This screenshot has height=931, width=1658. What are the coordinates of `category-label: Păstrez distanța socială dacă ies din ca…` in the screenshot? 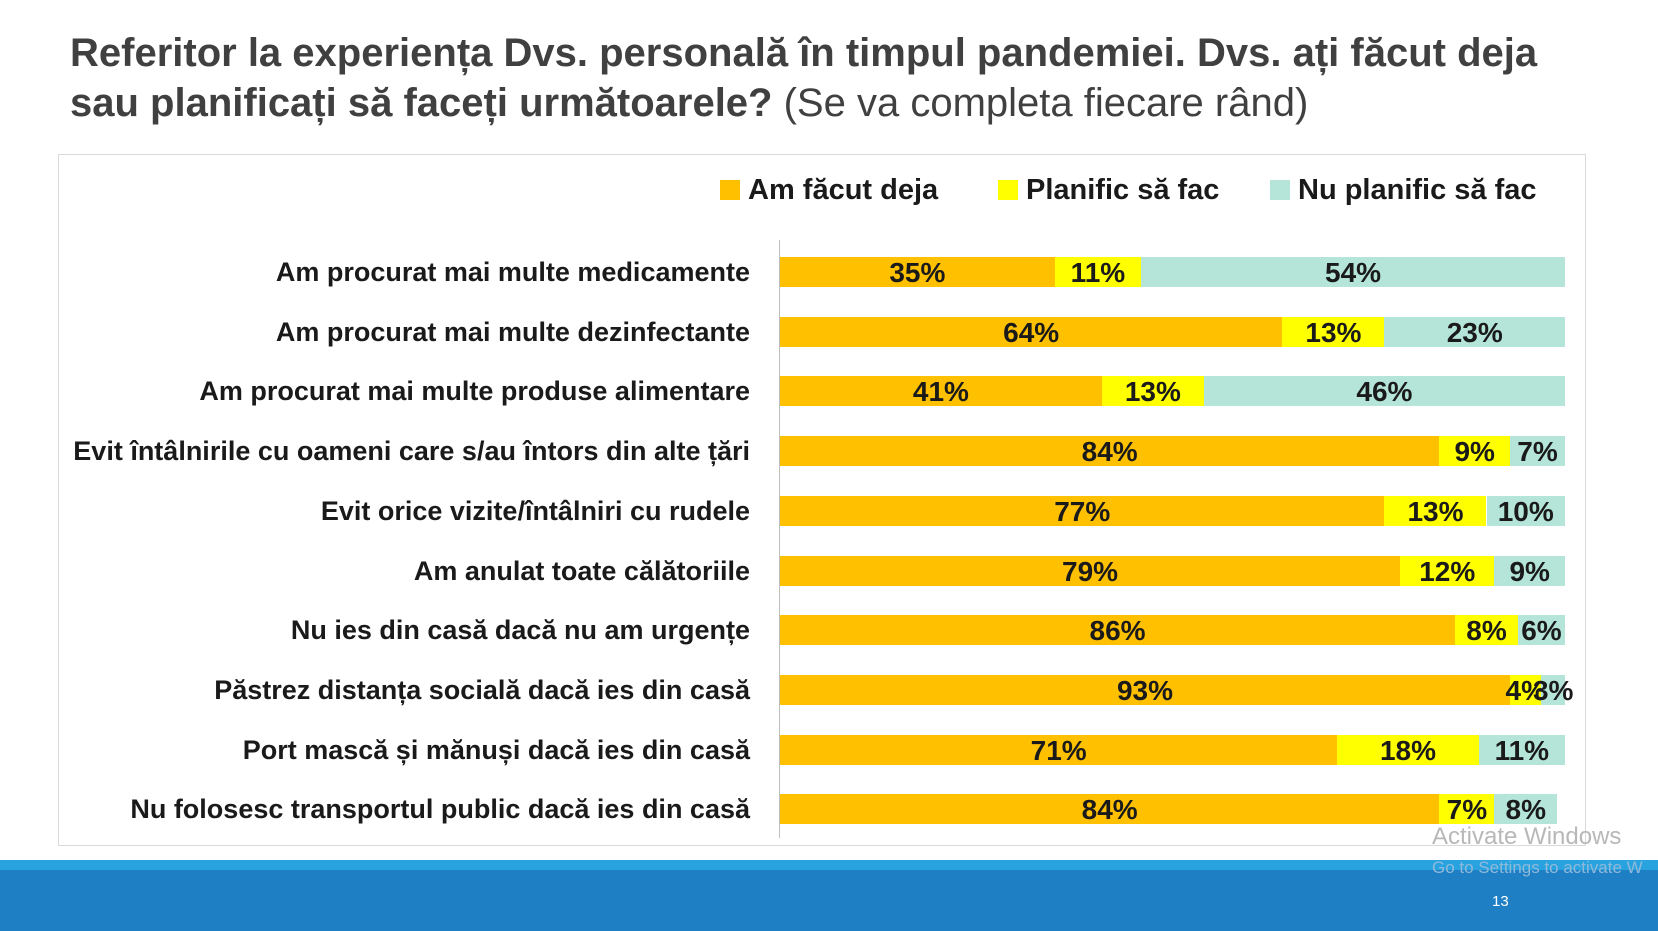 It's located at (482, 689).